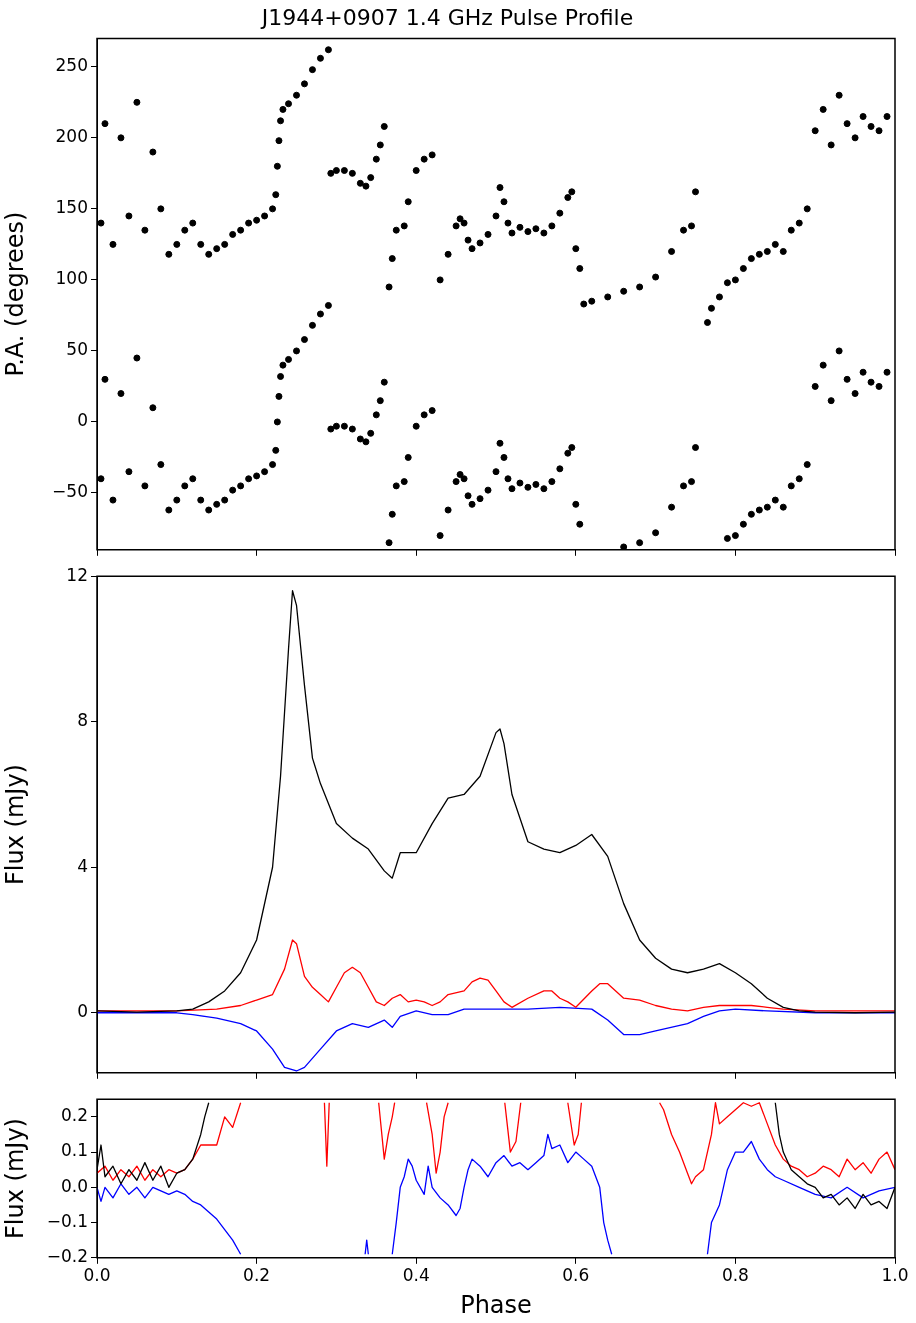 The width and height of the screenshot is (916, 1323). What do you see at coordinates (77, 349) in the screenshot?
I see `y-tick-label: 50` at bounding box center [77, 349].